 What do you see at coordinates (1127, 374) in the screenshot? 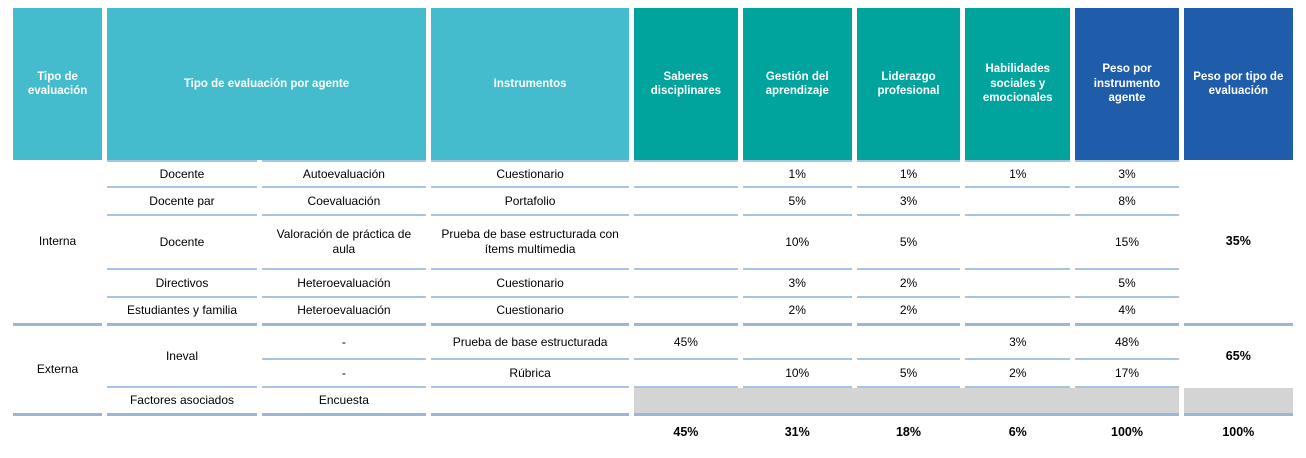
I see `cell-peso-instrumento: 17%` at bounding box center [1127, 374].